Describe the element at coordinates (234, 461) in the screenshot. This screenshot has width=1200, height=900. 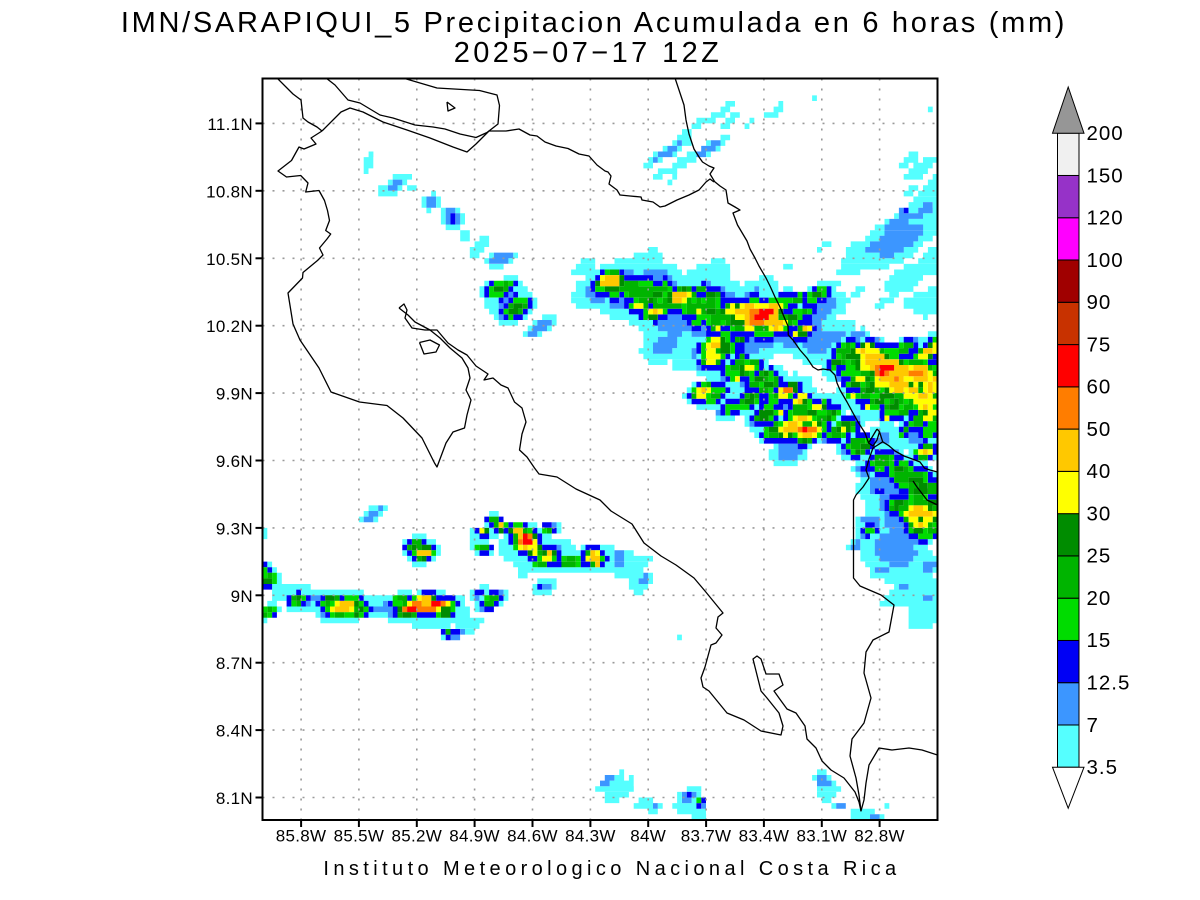
I see `svg-text: 9.6N` at that location.